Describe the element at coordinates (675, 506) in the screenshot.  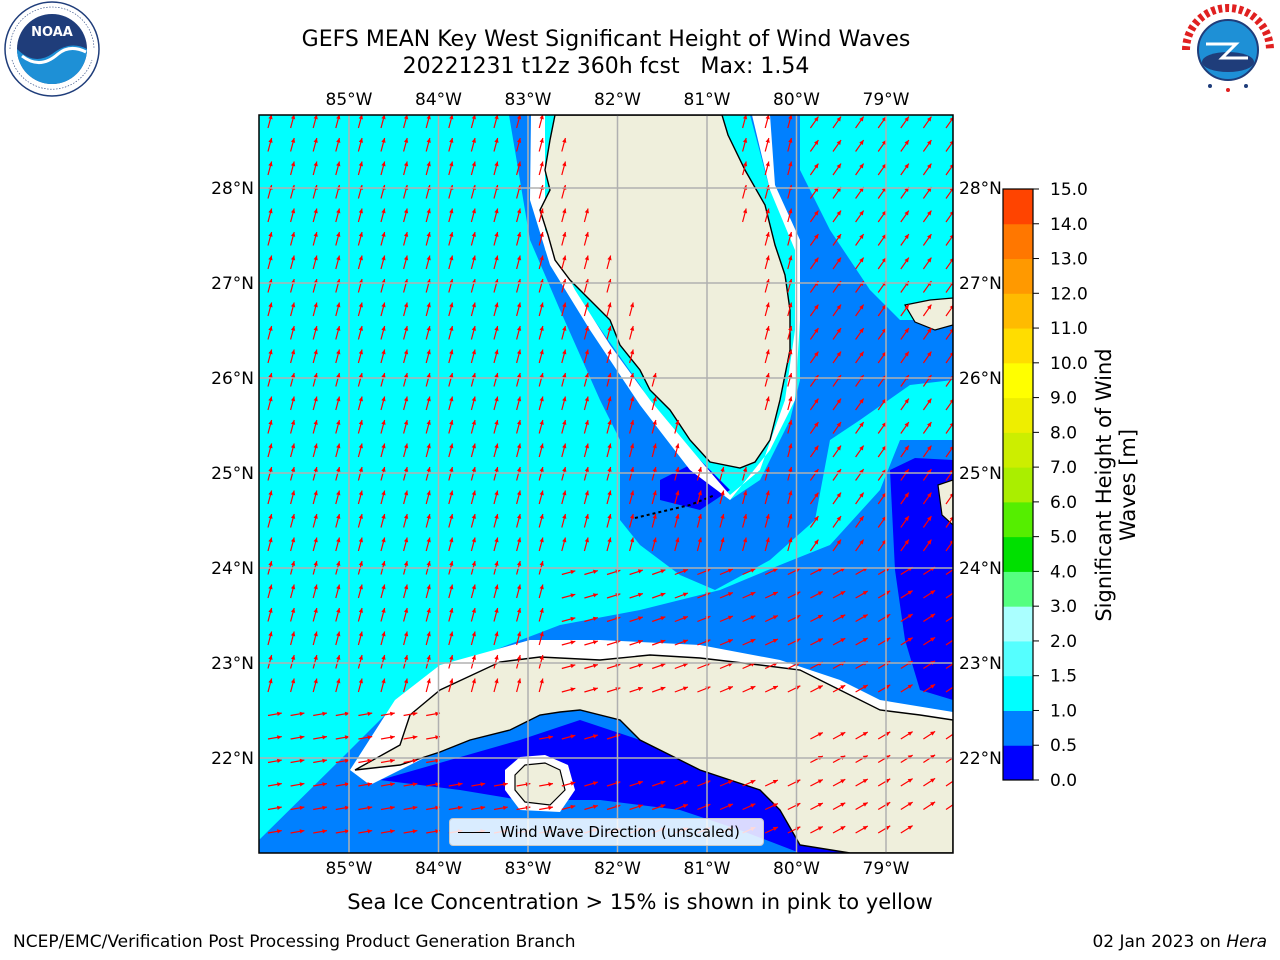
I see `florida-keys` at that location.